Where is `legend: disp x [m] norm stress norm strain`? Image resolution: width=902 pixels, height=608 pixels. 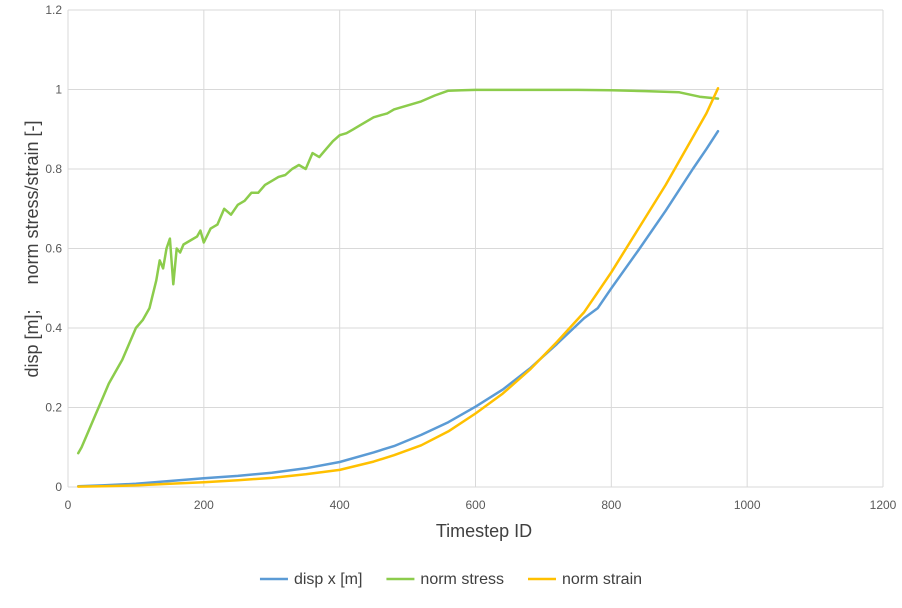
legend: disp x [m] norm stress norm strain is located at coordinates (450, 579).